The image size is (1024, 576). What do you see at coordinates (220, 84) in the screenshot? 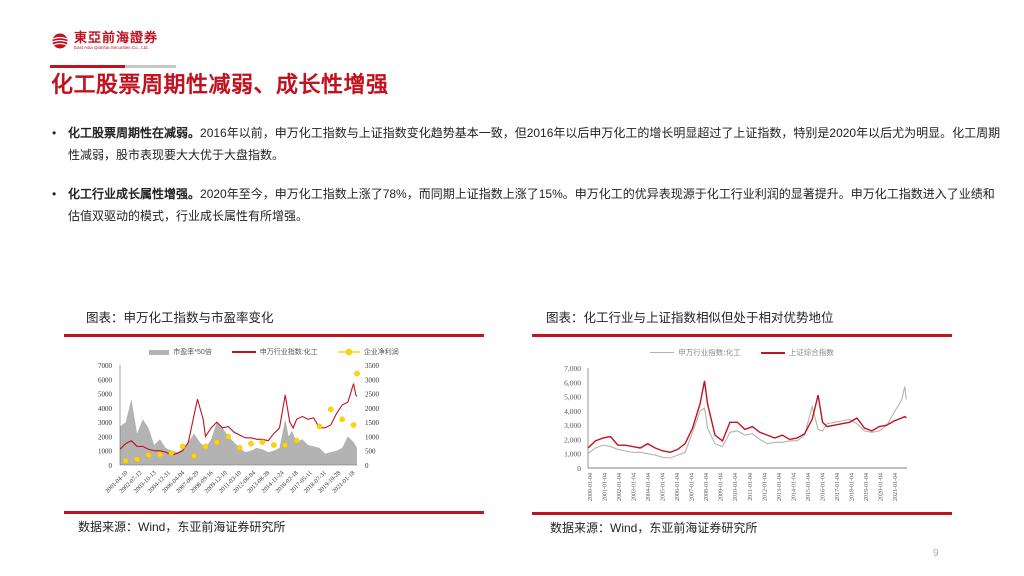
I see `page-title: 化工股票周期性减弱、成长性增强` at bounding box center [220, 84].